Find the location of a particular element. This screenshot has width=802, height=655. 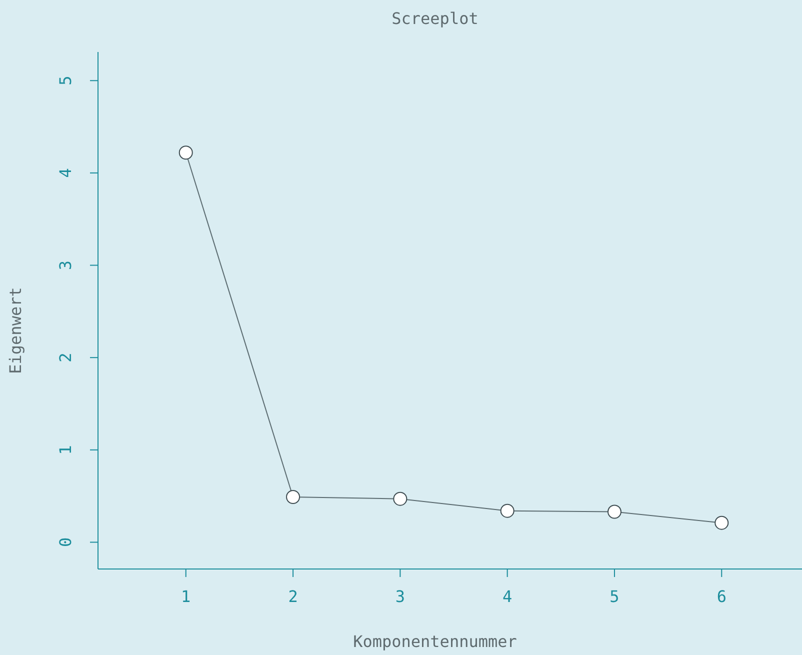

y-tick-label: 0 is located at coordinates (65, 542).